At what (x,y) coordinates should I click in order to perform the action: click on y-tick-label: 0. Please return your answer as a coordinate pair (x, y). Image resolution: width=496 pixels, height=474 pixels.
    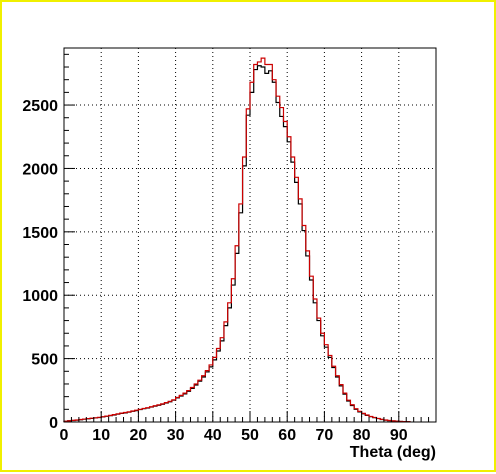
    Looking at the image, I should click on (53, 423).